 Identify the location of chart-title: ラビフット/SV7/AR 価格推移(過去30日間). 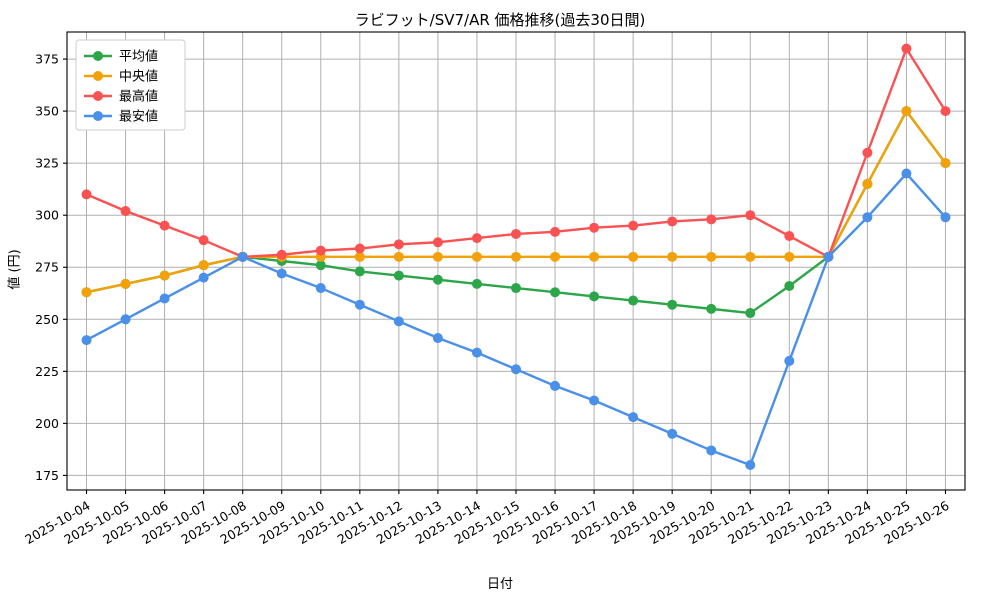
(500, 20).